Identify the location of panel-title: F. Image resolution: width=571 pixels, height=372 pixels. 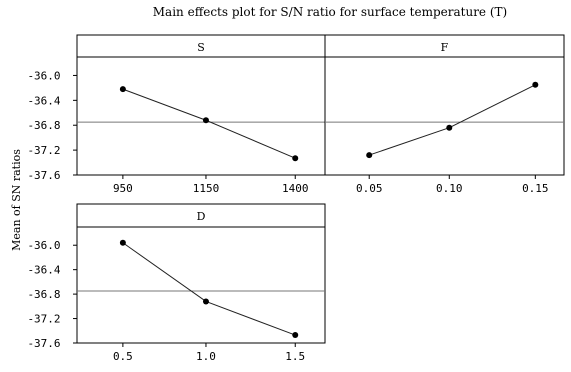
(445, 47).